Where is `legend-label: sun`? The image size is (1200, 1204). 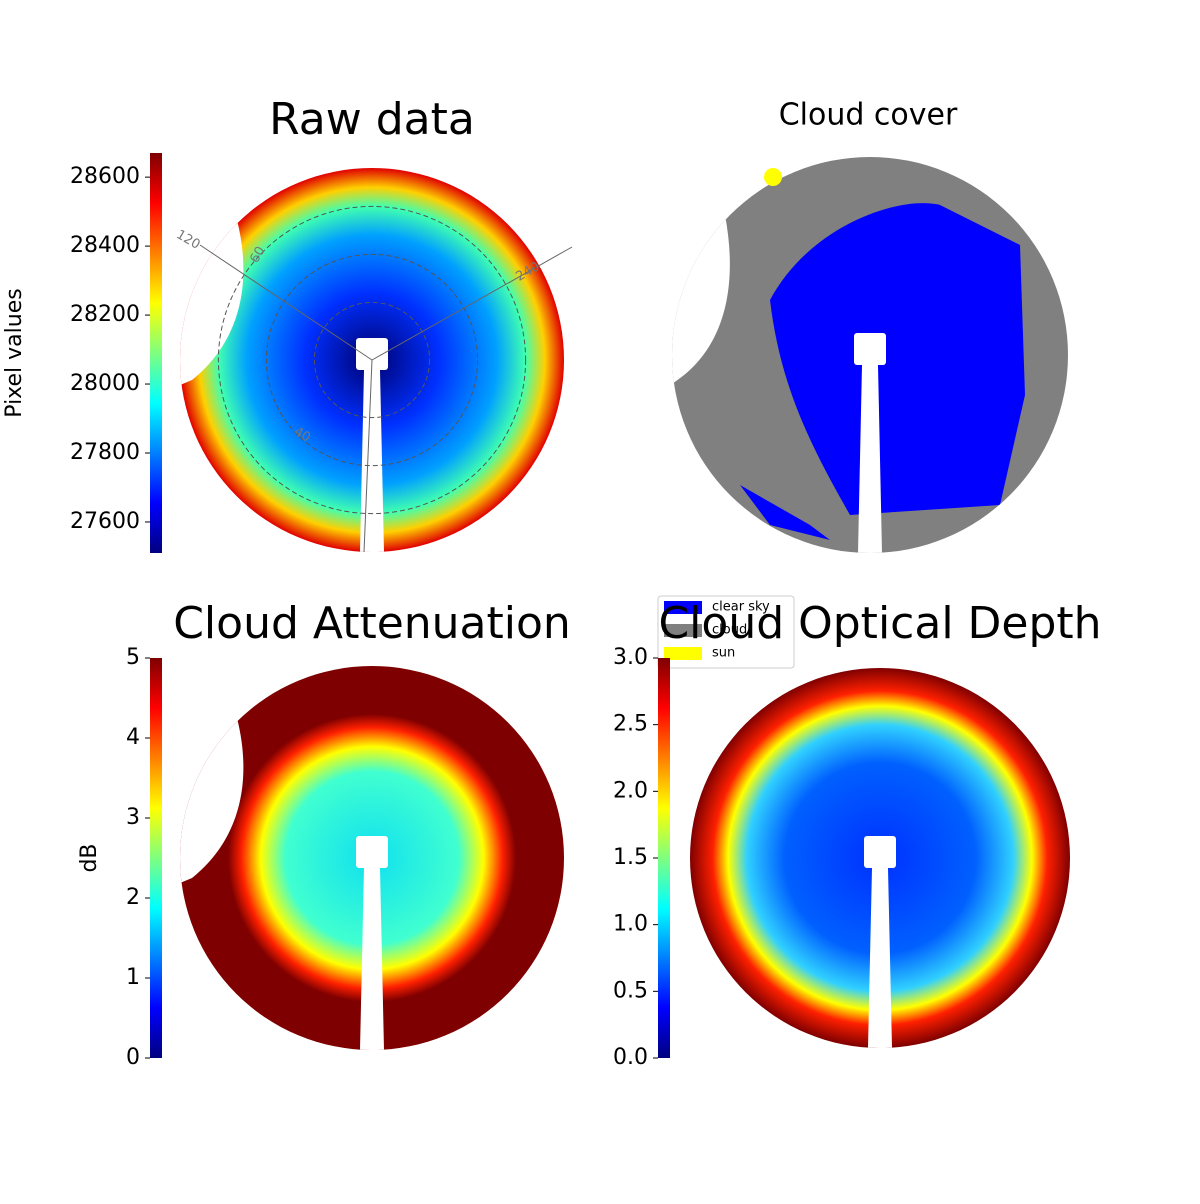 legend-label: sun is located at coordinates (723, 653).